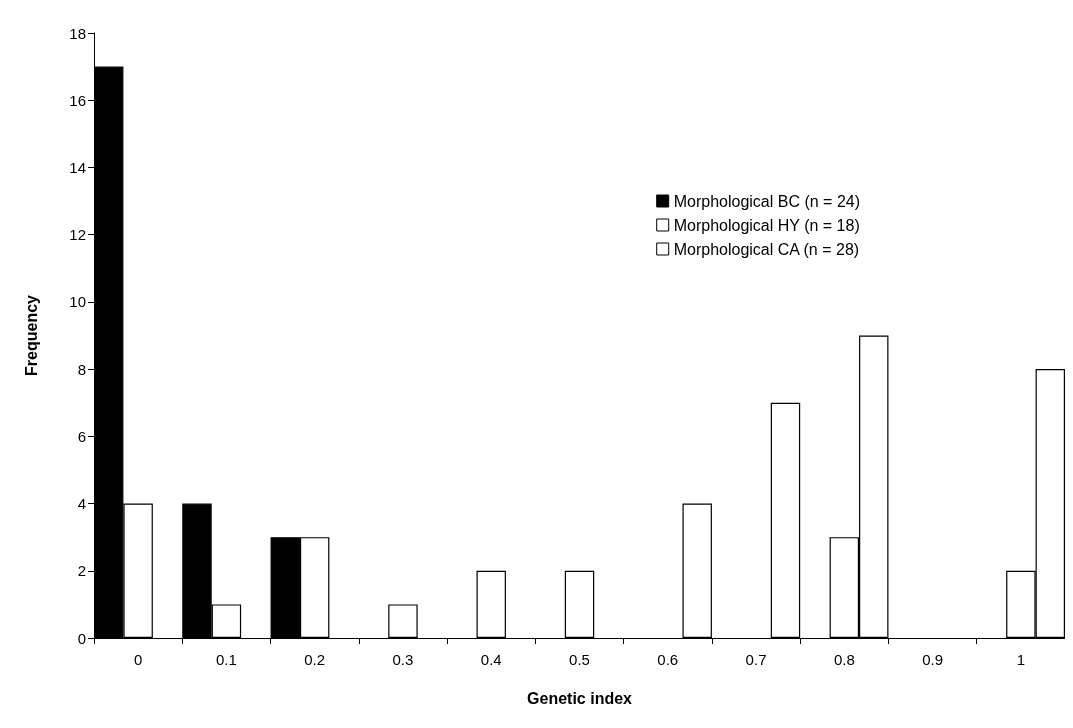  What do you see at coordinates (668, 659) in the screenshot?
I see `x-tick-label: 0.6` at bounding box center [668, 659].